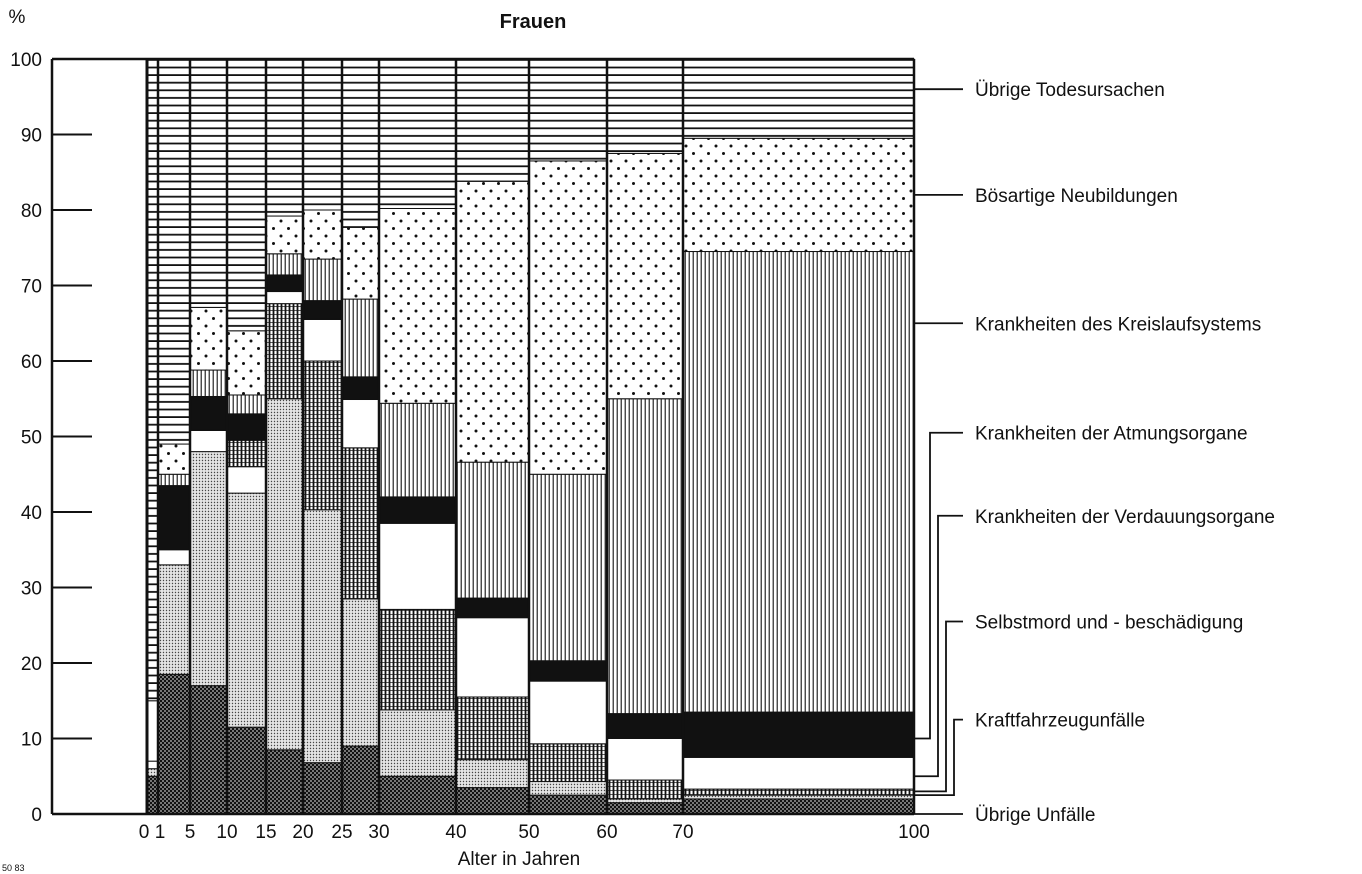 This screenshot has height=874, width=1362. I want to click on legend-label-ubrige-todesursachen: Übrige Todesursachen, so click(1070, 90).